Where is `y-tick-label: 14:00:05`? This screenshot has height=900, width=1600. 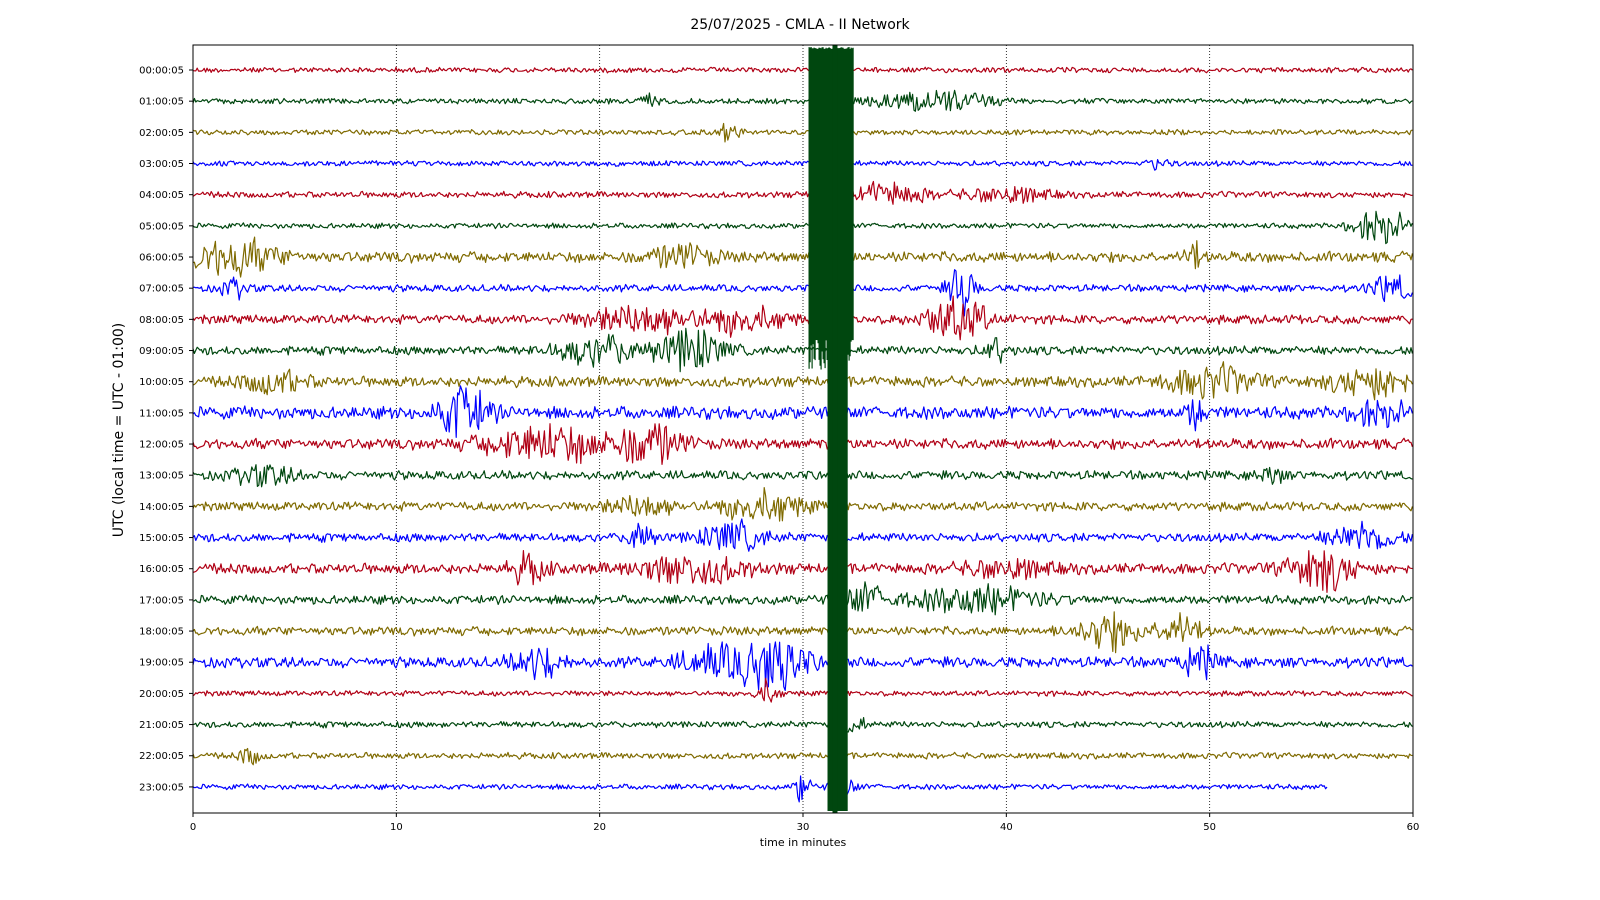 y-tick-label: 14:00:05 is located at coordinates (161, 507).